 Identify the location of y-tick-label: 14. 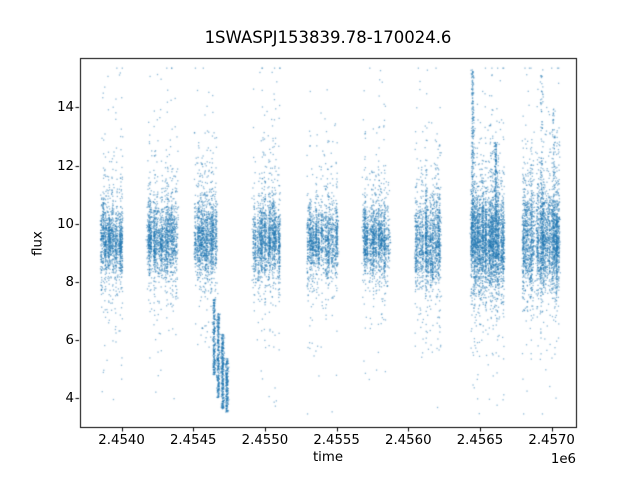
(65, 108).